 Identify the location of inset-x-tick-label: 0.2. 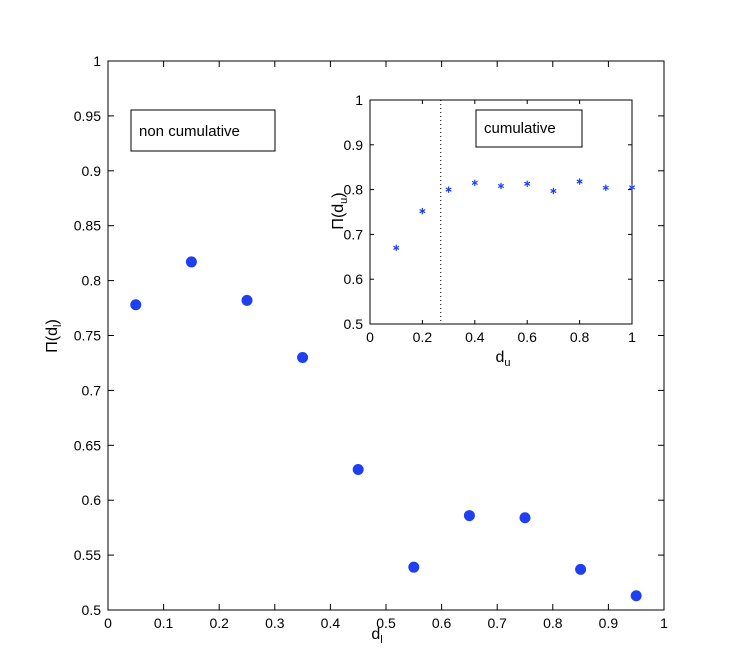
(423, 337).